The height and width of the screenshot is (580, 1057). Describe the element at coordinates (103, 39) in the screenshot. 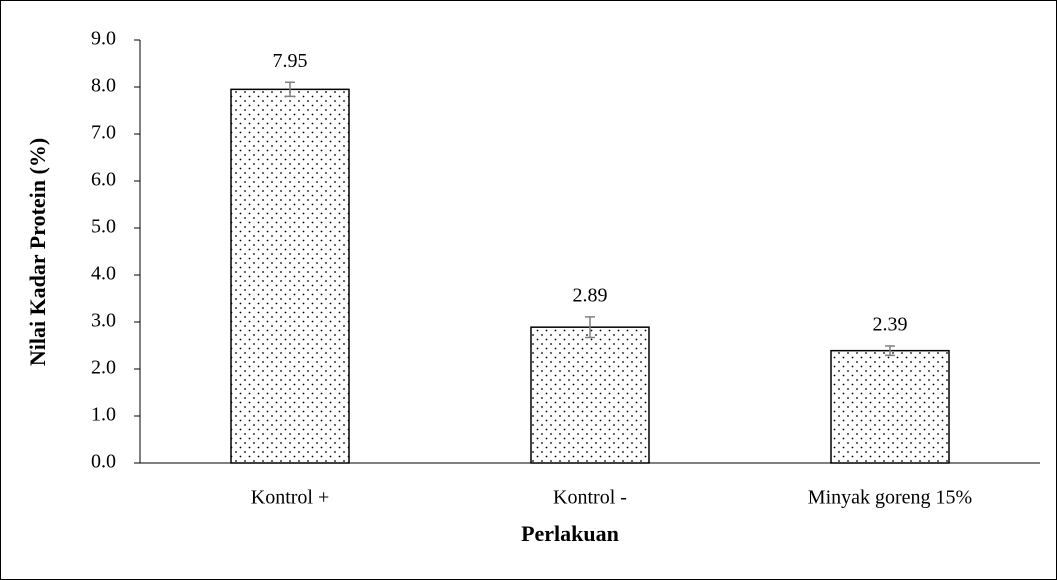

I see `y-tick-label: 9.0` at that location.